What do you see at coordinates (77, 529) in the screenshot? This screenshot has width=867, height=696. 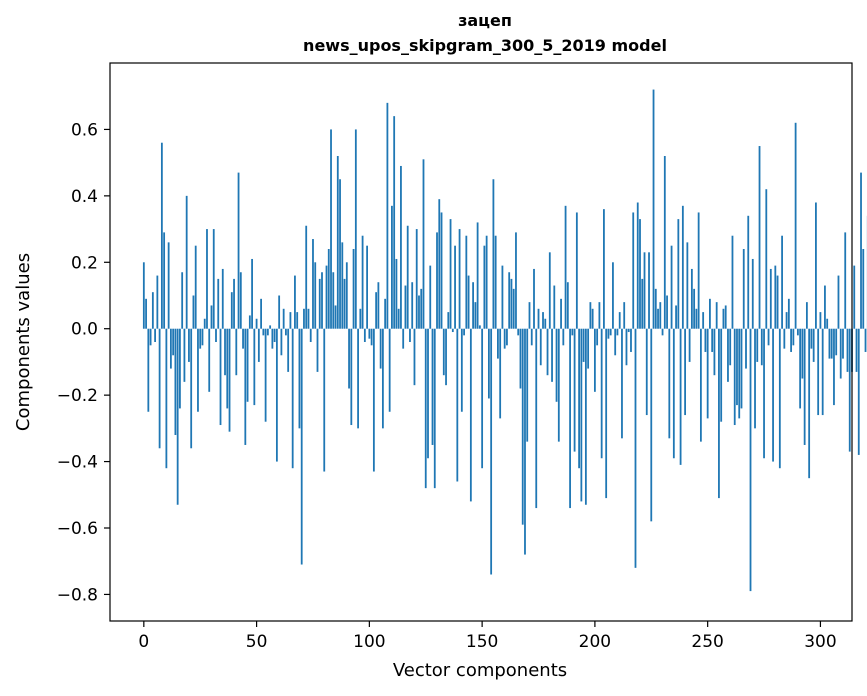 I see `y-tick-label: −0.6` at bounding box center [77, 529].